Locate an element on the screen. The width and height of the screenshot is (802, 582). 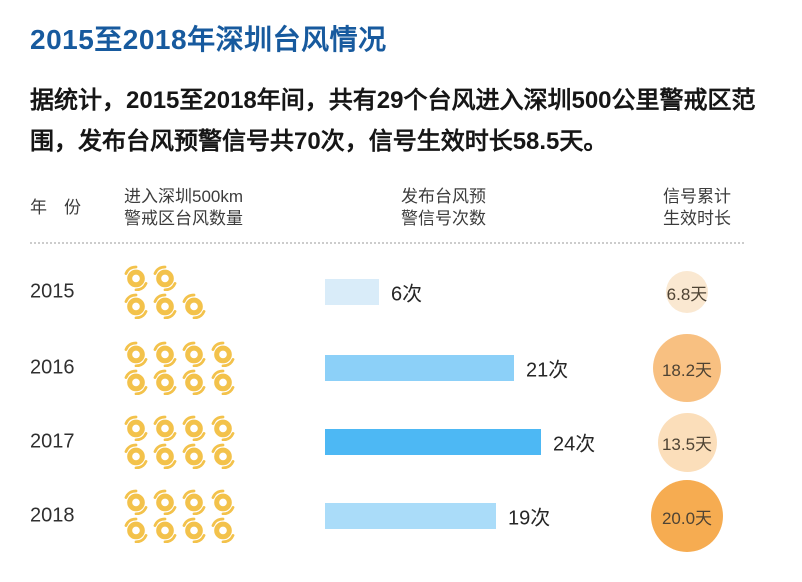
table-row: 2018 19次 20.0天 is located at coordinates (401, 516).